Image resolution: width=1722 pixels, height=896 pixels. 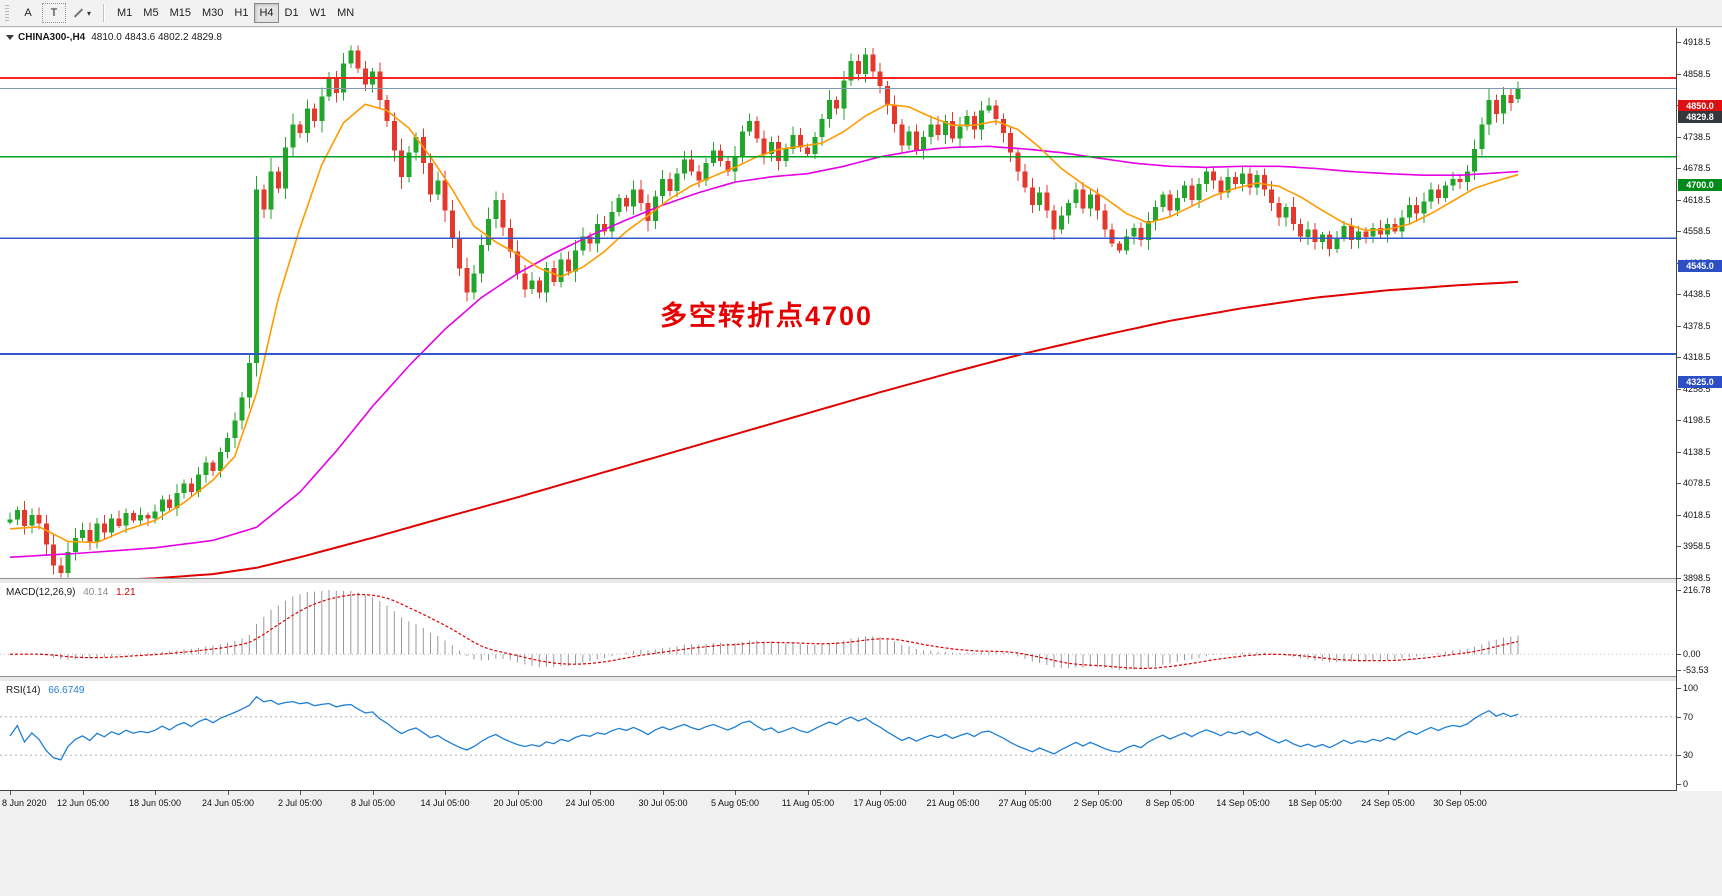 I want to click on toolbar-grip, so click(x=7, y=13).